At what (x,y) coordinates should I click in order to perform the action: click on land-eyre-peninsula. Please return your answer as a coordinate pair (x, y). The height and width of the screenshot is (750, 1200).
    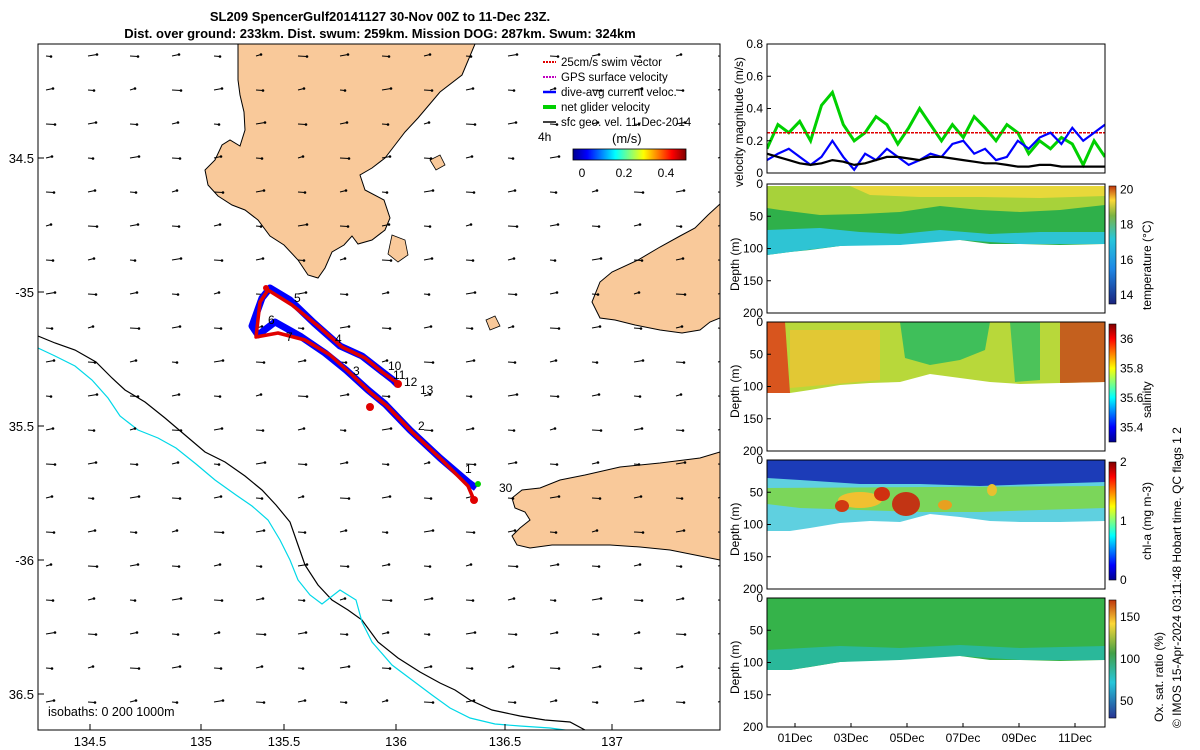
    Looking at the image, I should click on (340, 161).